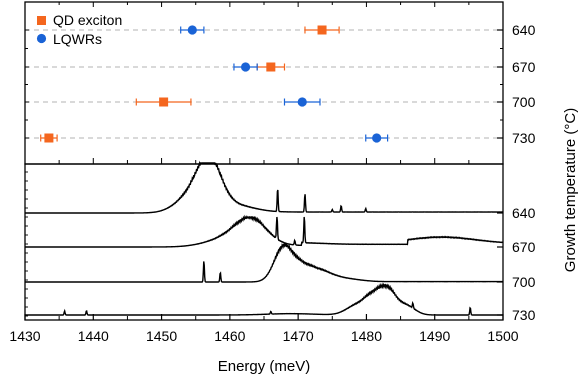 This screenshot has width=579, height=379. What do you see at coordinates (434, 336) in the screenshot?
I see `x-tick-label: 1490` at bounding box center [434, 336].